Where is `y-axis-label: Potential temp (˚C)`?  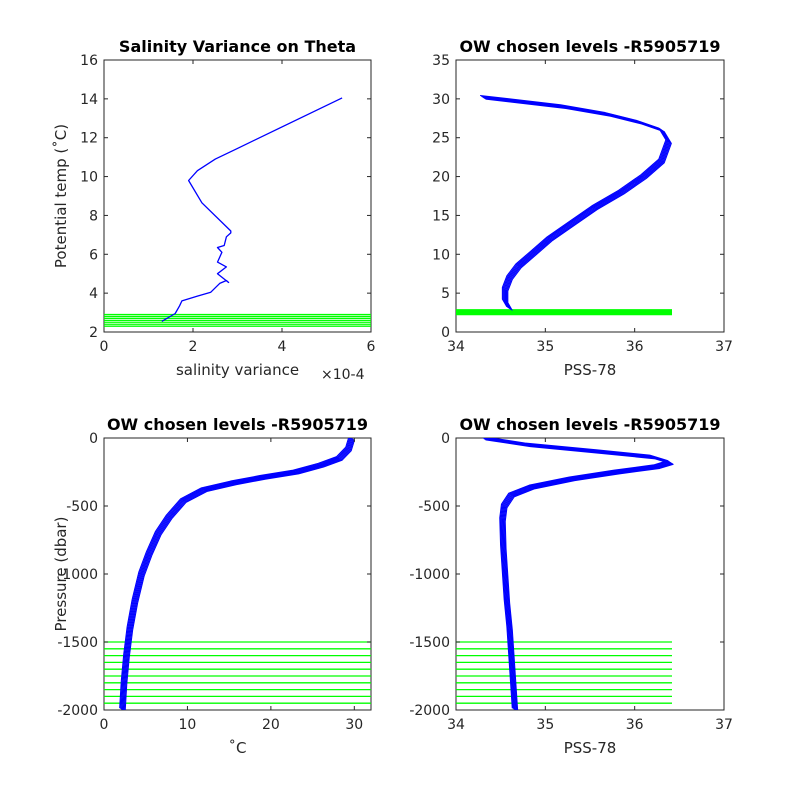 y-axis-label: Potential temp (˚C) is located at coordinates (61, 196).